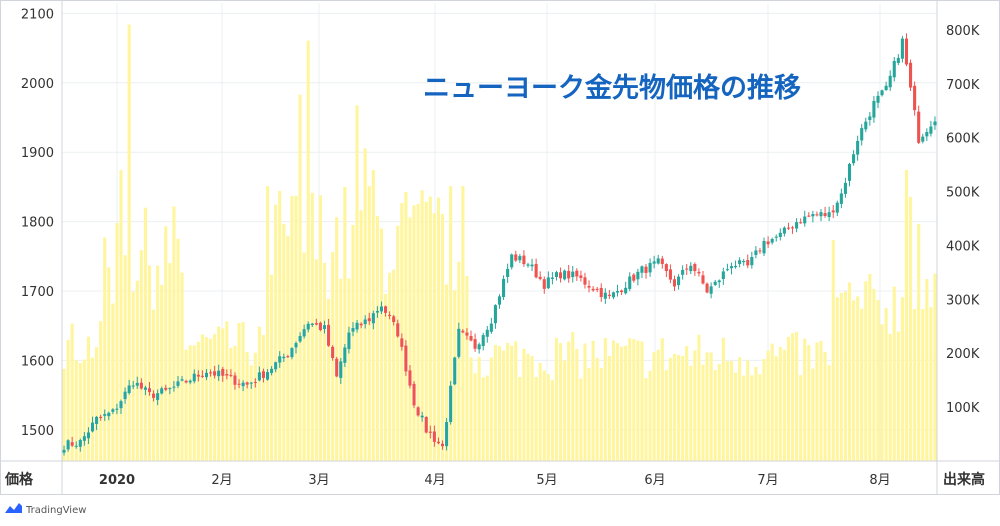 The height and width of the screenshot is (526, 1000). What do you see at coordinates (546, 480) in the screenshot?
I see `time-tick-label: 5月` at bounding box center [546, 480].